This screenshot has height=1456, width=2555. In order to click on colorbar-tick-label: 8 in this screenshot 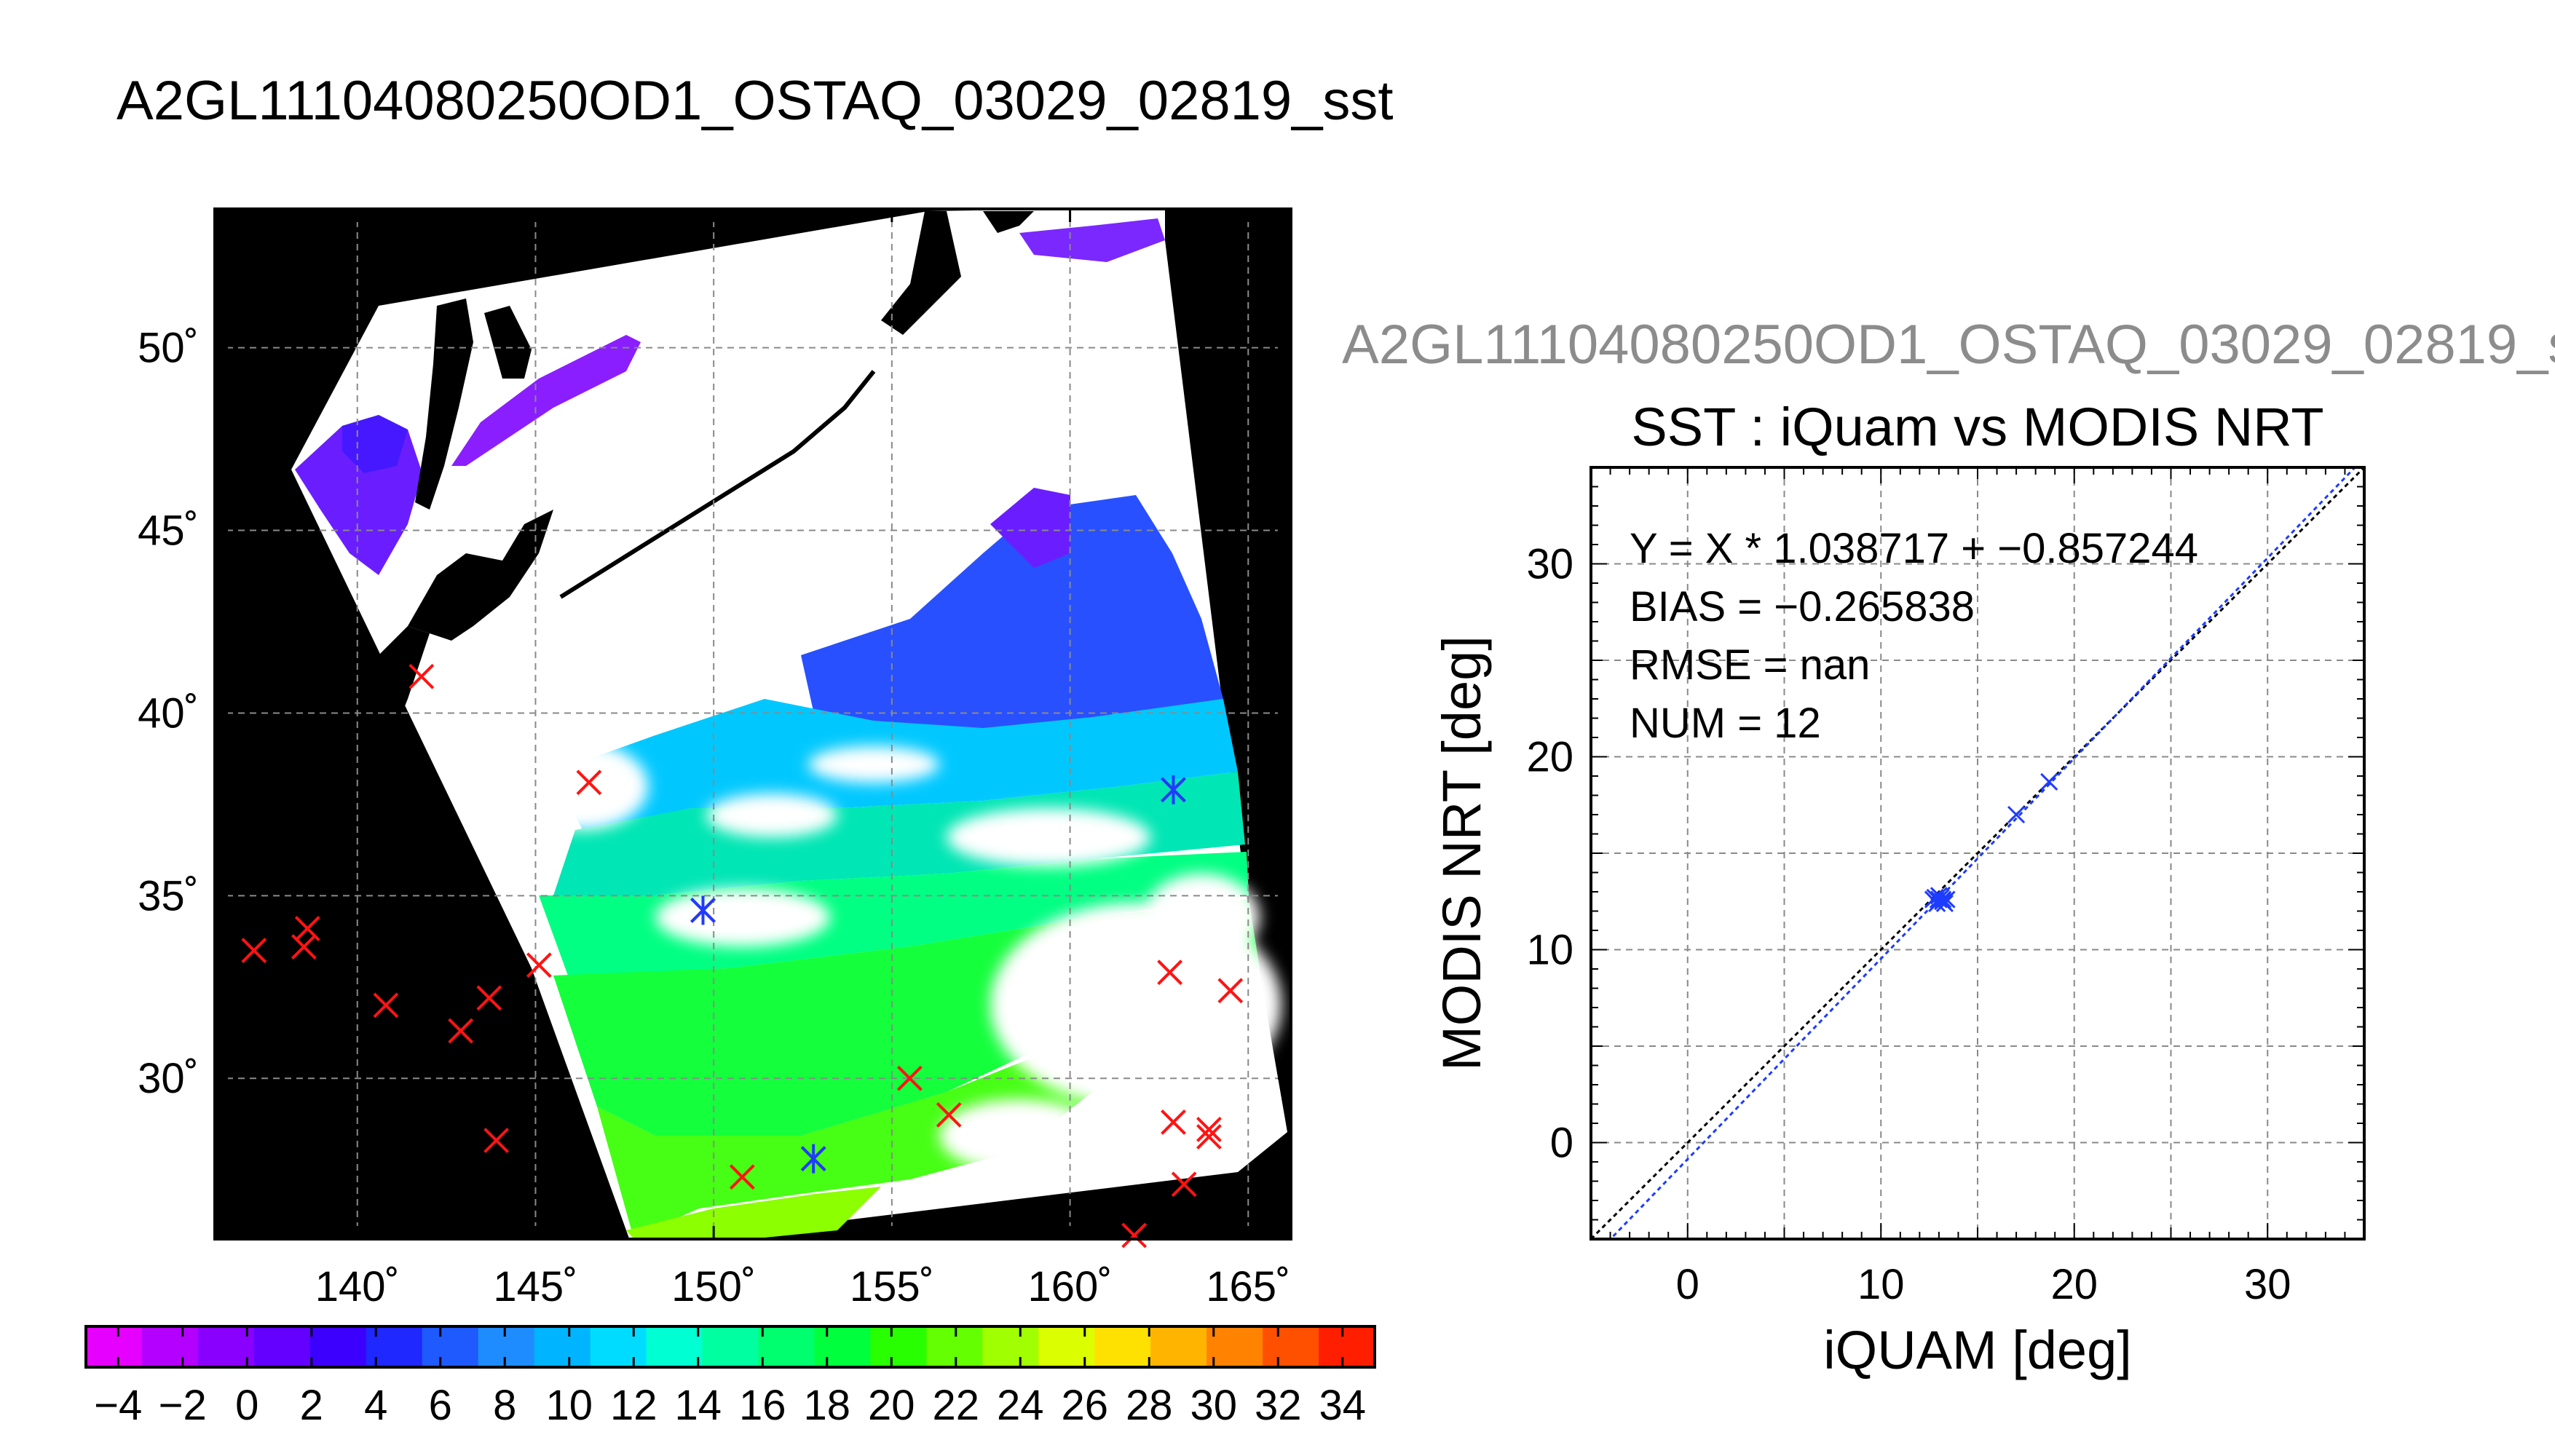, I will do `click(504, 1405)`.